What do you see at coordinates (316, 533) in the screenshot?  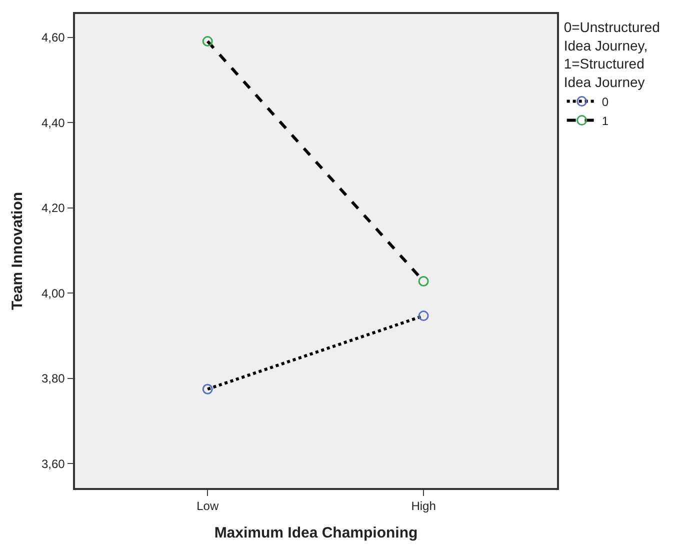 I see `x-axis-title: Maximum Idea Championing` at bounding box center [316, 533].